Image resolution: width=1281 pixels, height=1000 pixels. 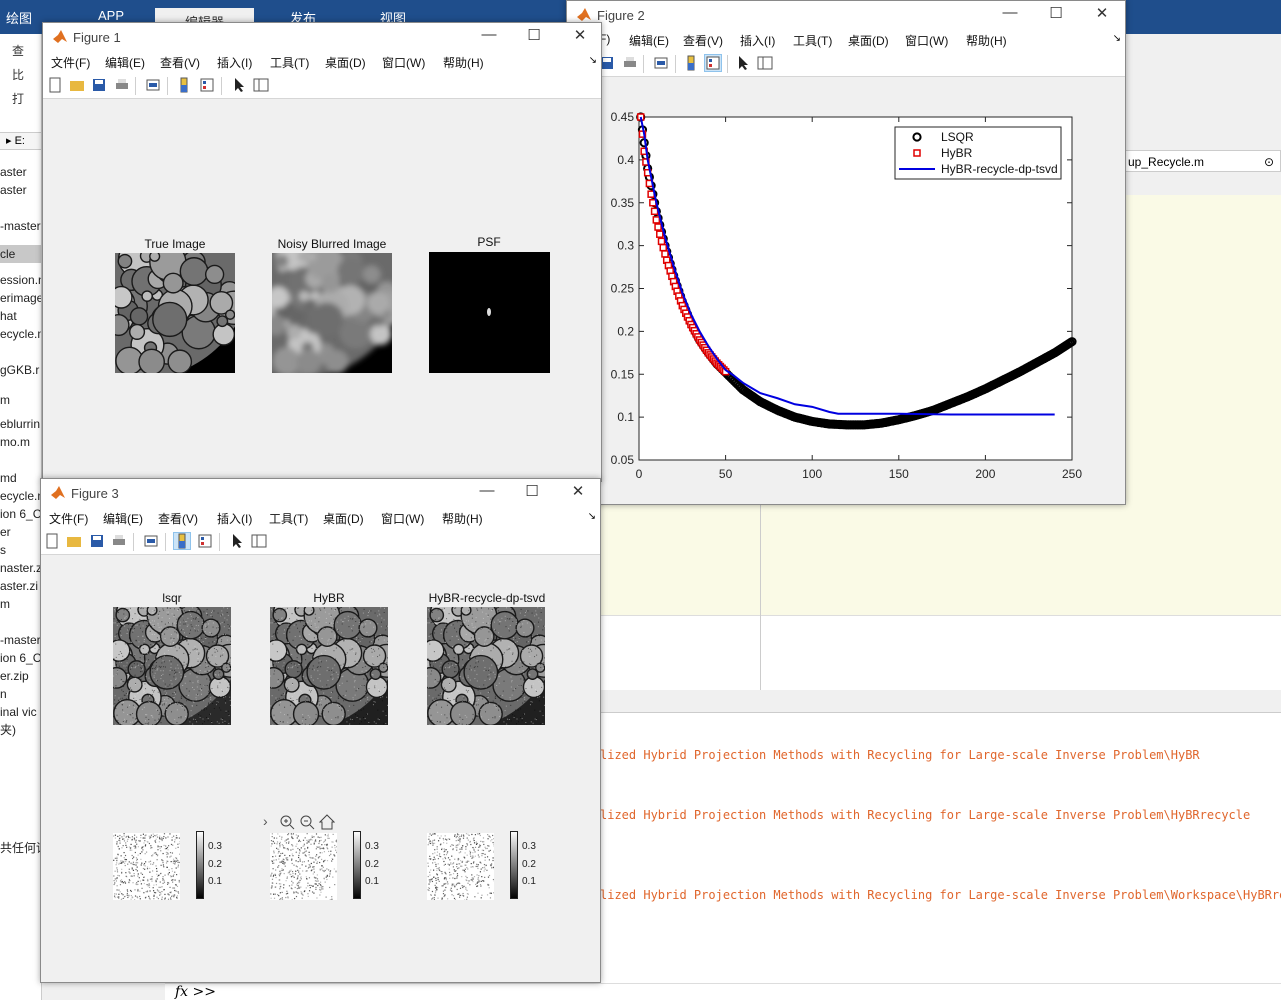 What do you see at coordinates (287, 822) in the screenshot?
I see `zoom-in-icon` at bounding box center [287, 822].